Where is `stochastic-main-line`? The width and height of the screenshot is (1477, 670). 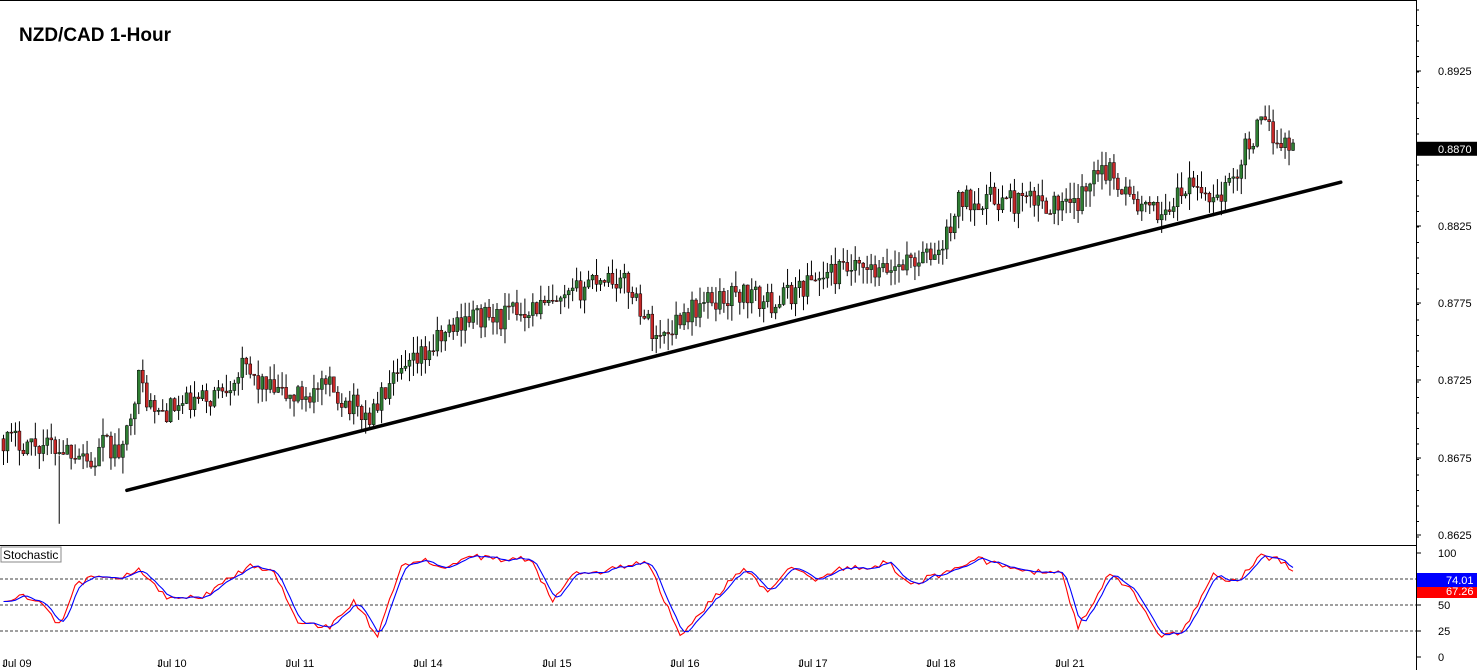 stochastic-main-line is located at coordinates (648, 596).